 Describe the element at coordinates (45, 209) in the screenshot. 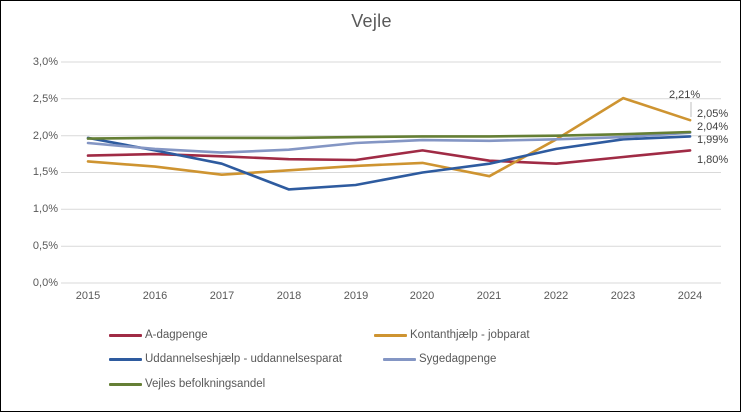

I see `y-axis-tick-label: 1,0%` at that location.